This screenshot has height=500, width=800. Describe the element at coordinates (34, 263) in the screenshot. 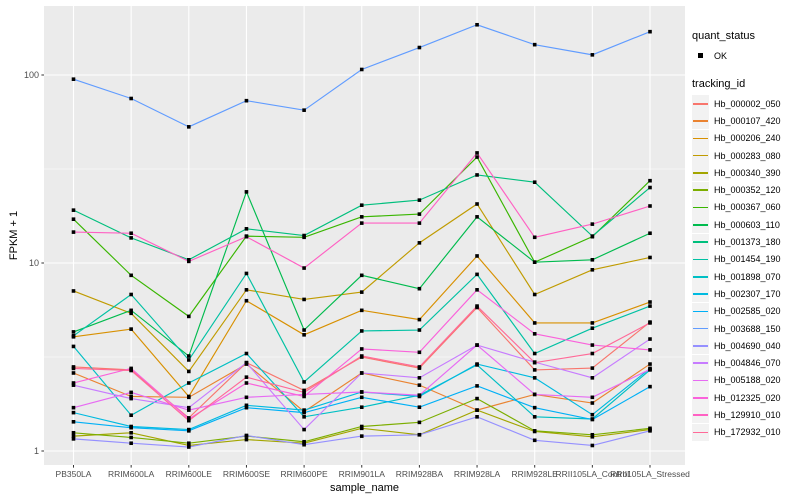

I see `y-tick-label: 10` at that location.